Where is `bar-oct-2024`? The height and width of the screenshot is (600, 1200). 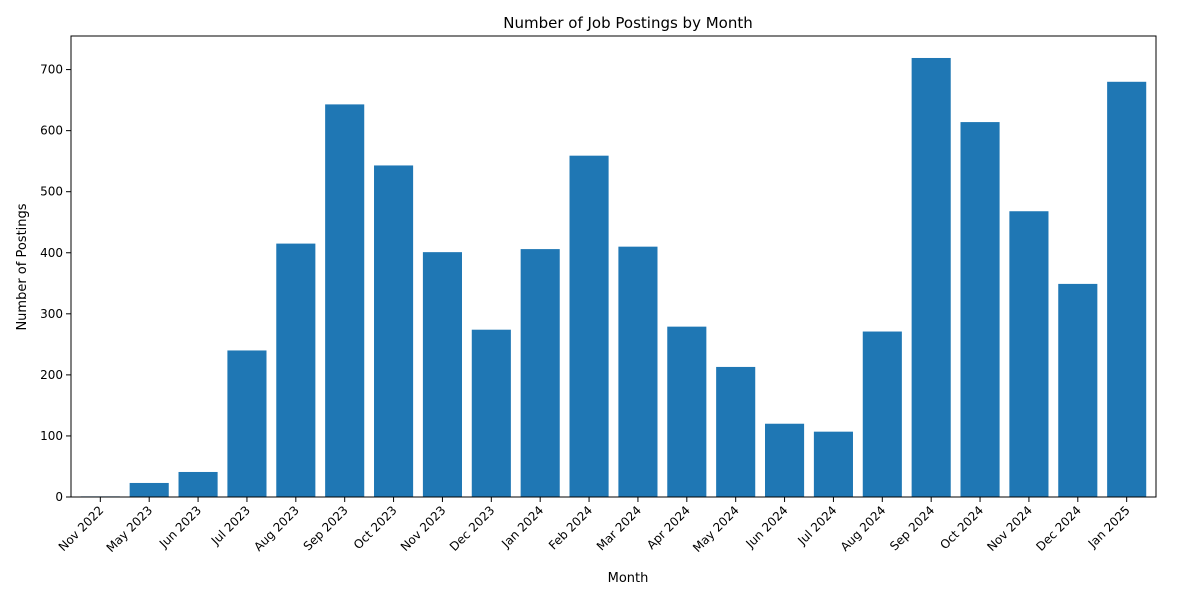 bar-oct-2024 is located at coordinates (980, 309).